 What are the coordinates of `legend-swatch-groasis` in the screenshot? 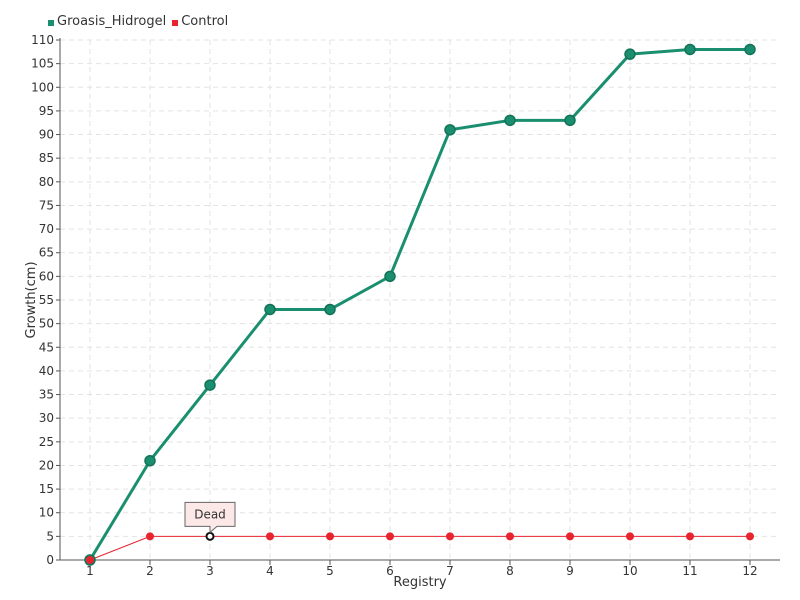 It's located at (51, 22).